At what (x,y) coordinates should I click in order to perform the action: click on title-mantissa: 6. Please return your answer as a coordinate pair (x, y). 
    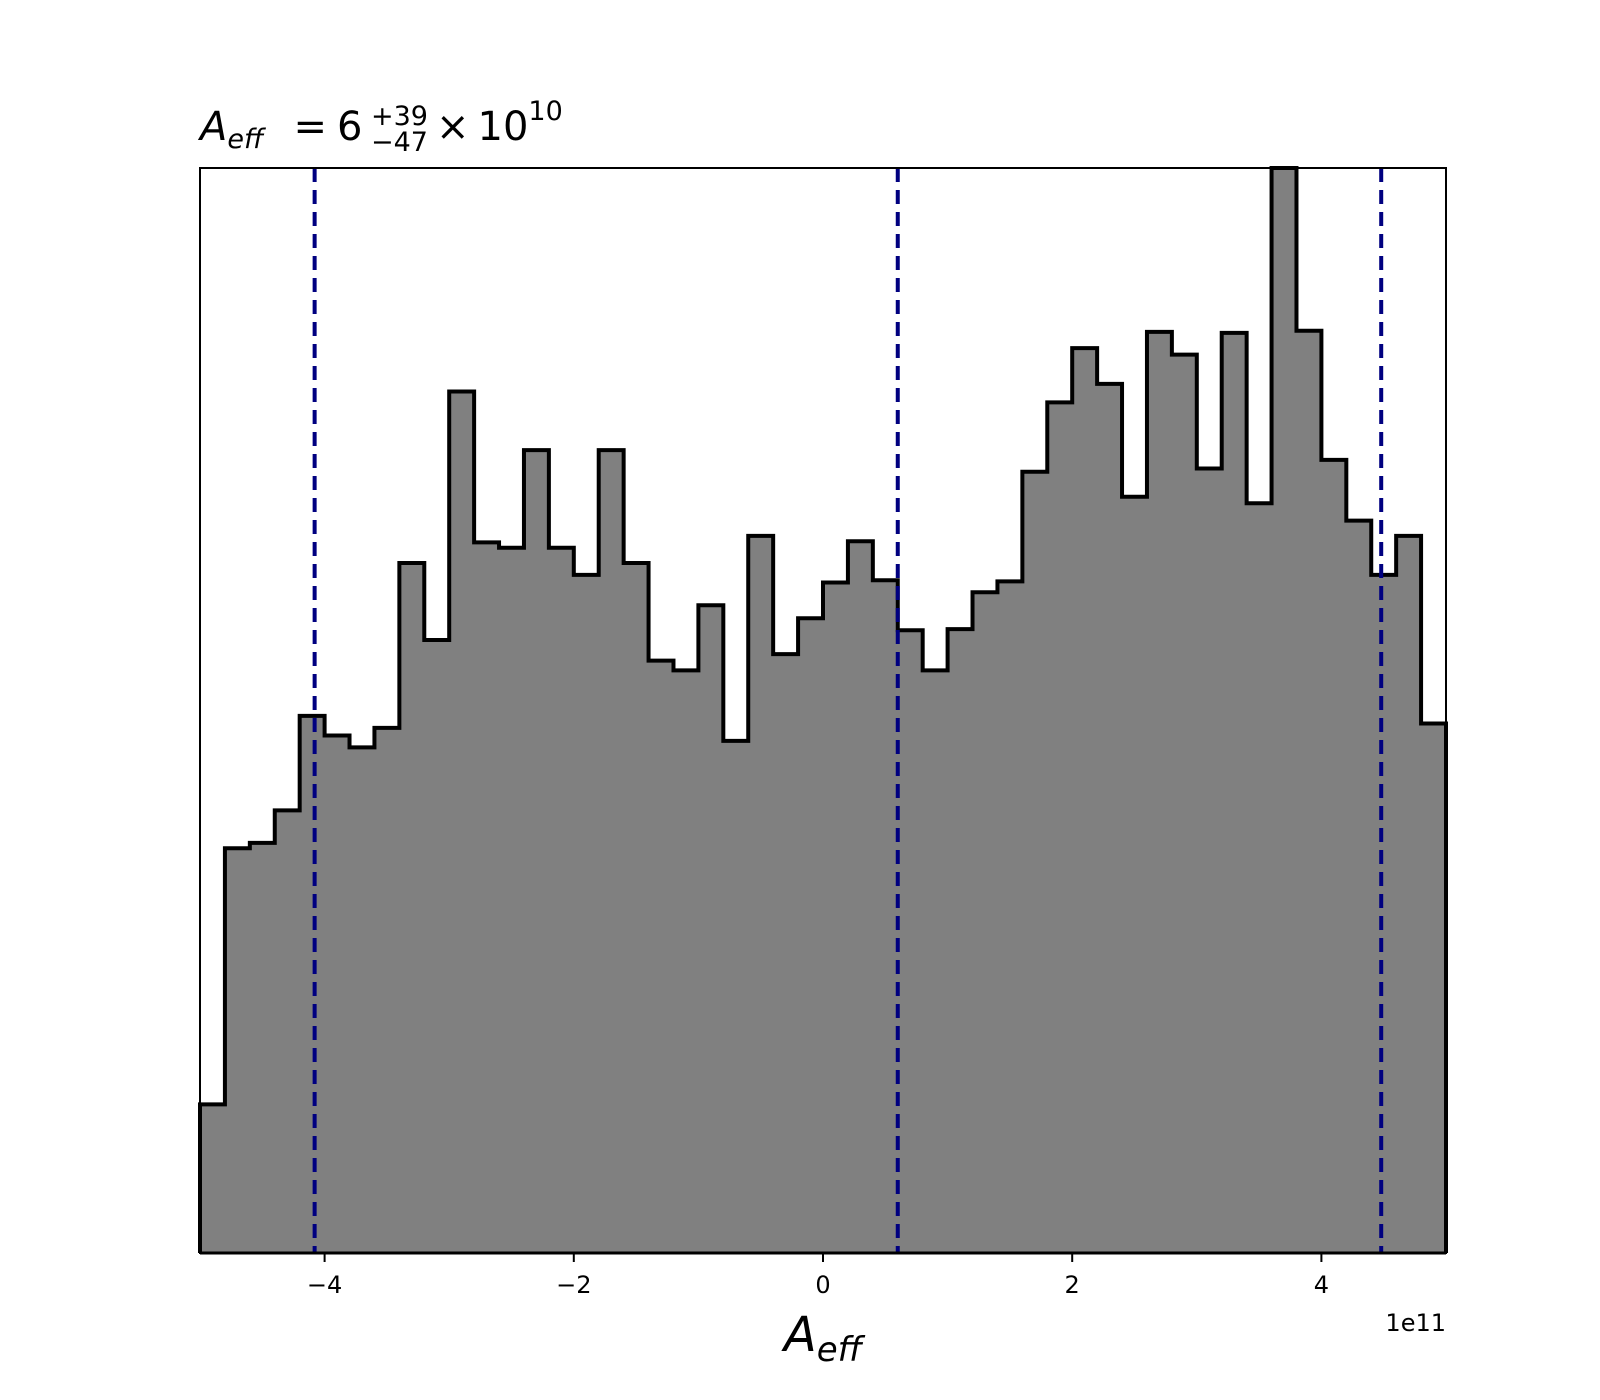
    Looking at the image, I should click on (349, 127).